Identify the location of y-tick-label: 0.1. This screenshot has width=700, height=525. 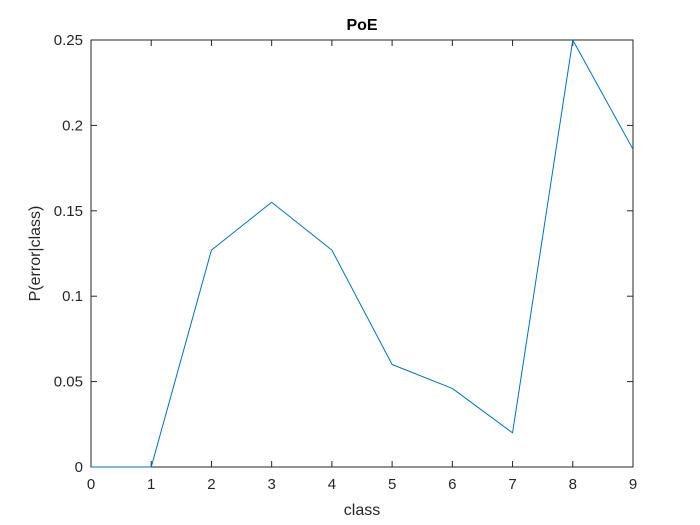
(72, 296).